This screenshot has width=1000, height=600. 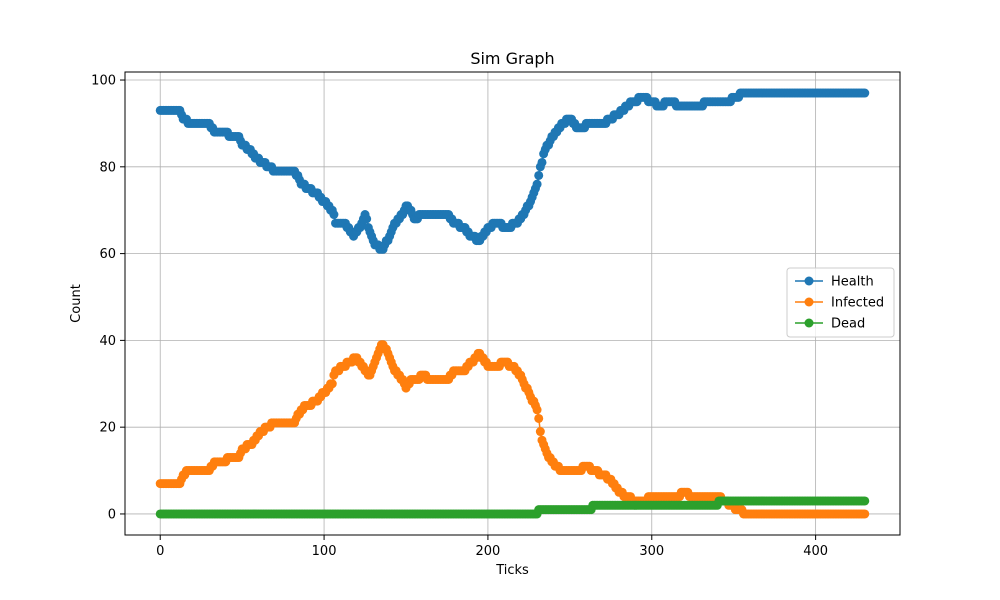 I want to click on legend-label: Infected, so click(x=857, y=303).